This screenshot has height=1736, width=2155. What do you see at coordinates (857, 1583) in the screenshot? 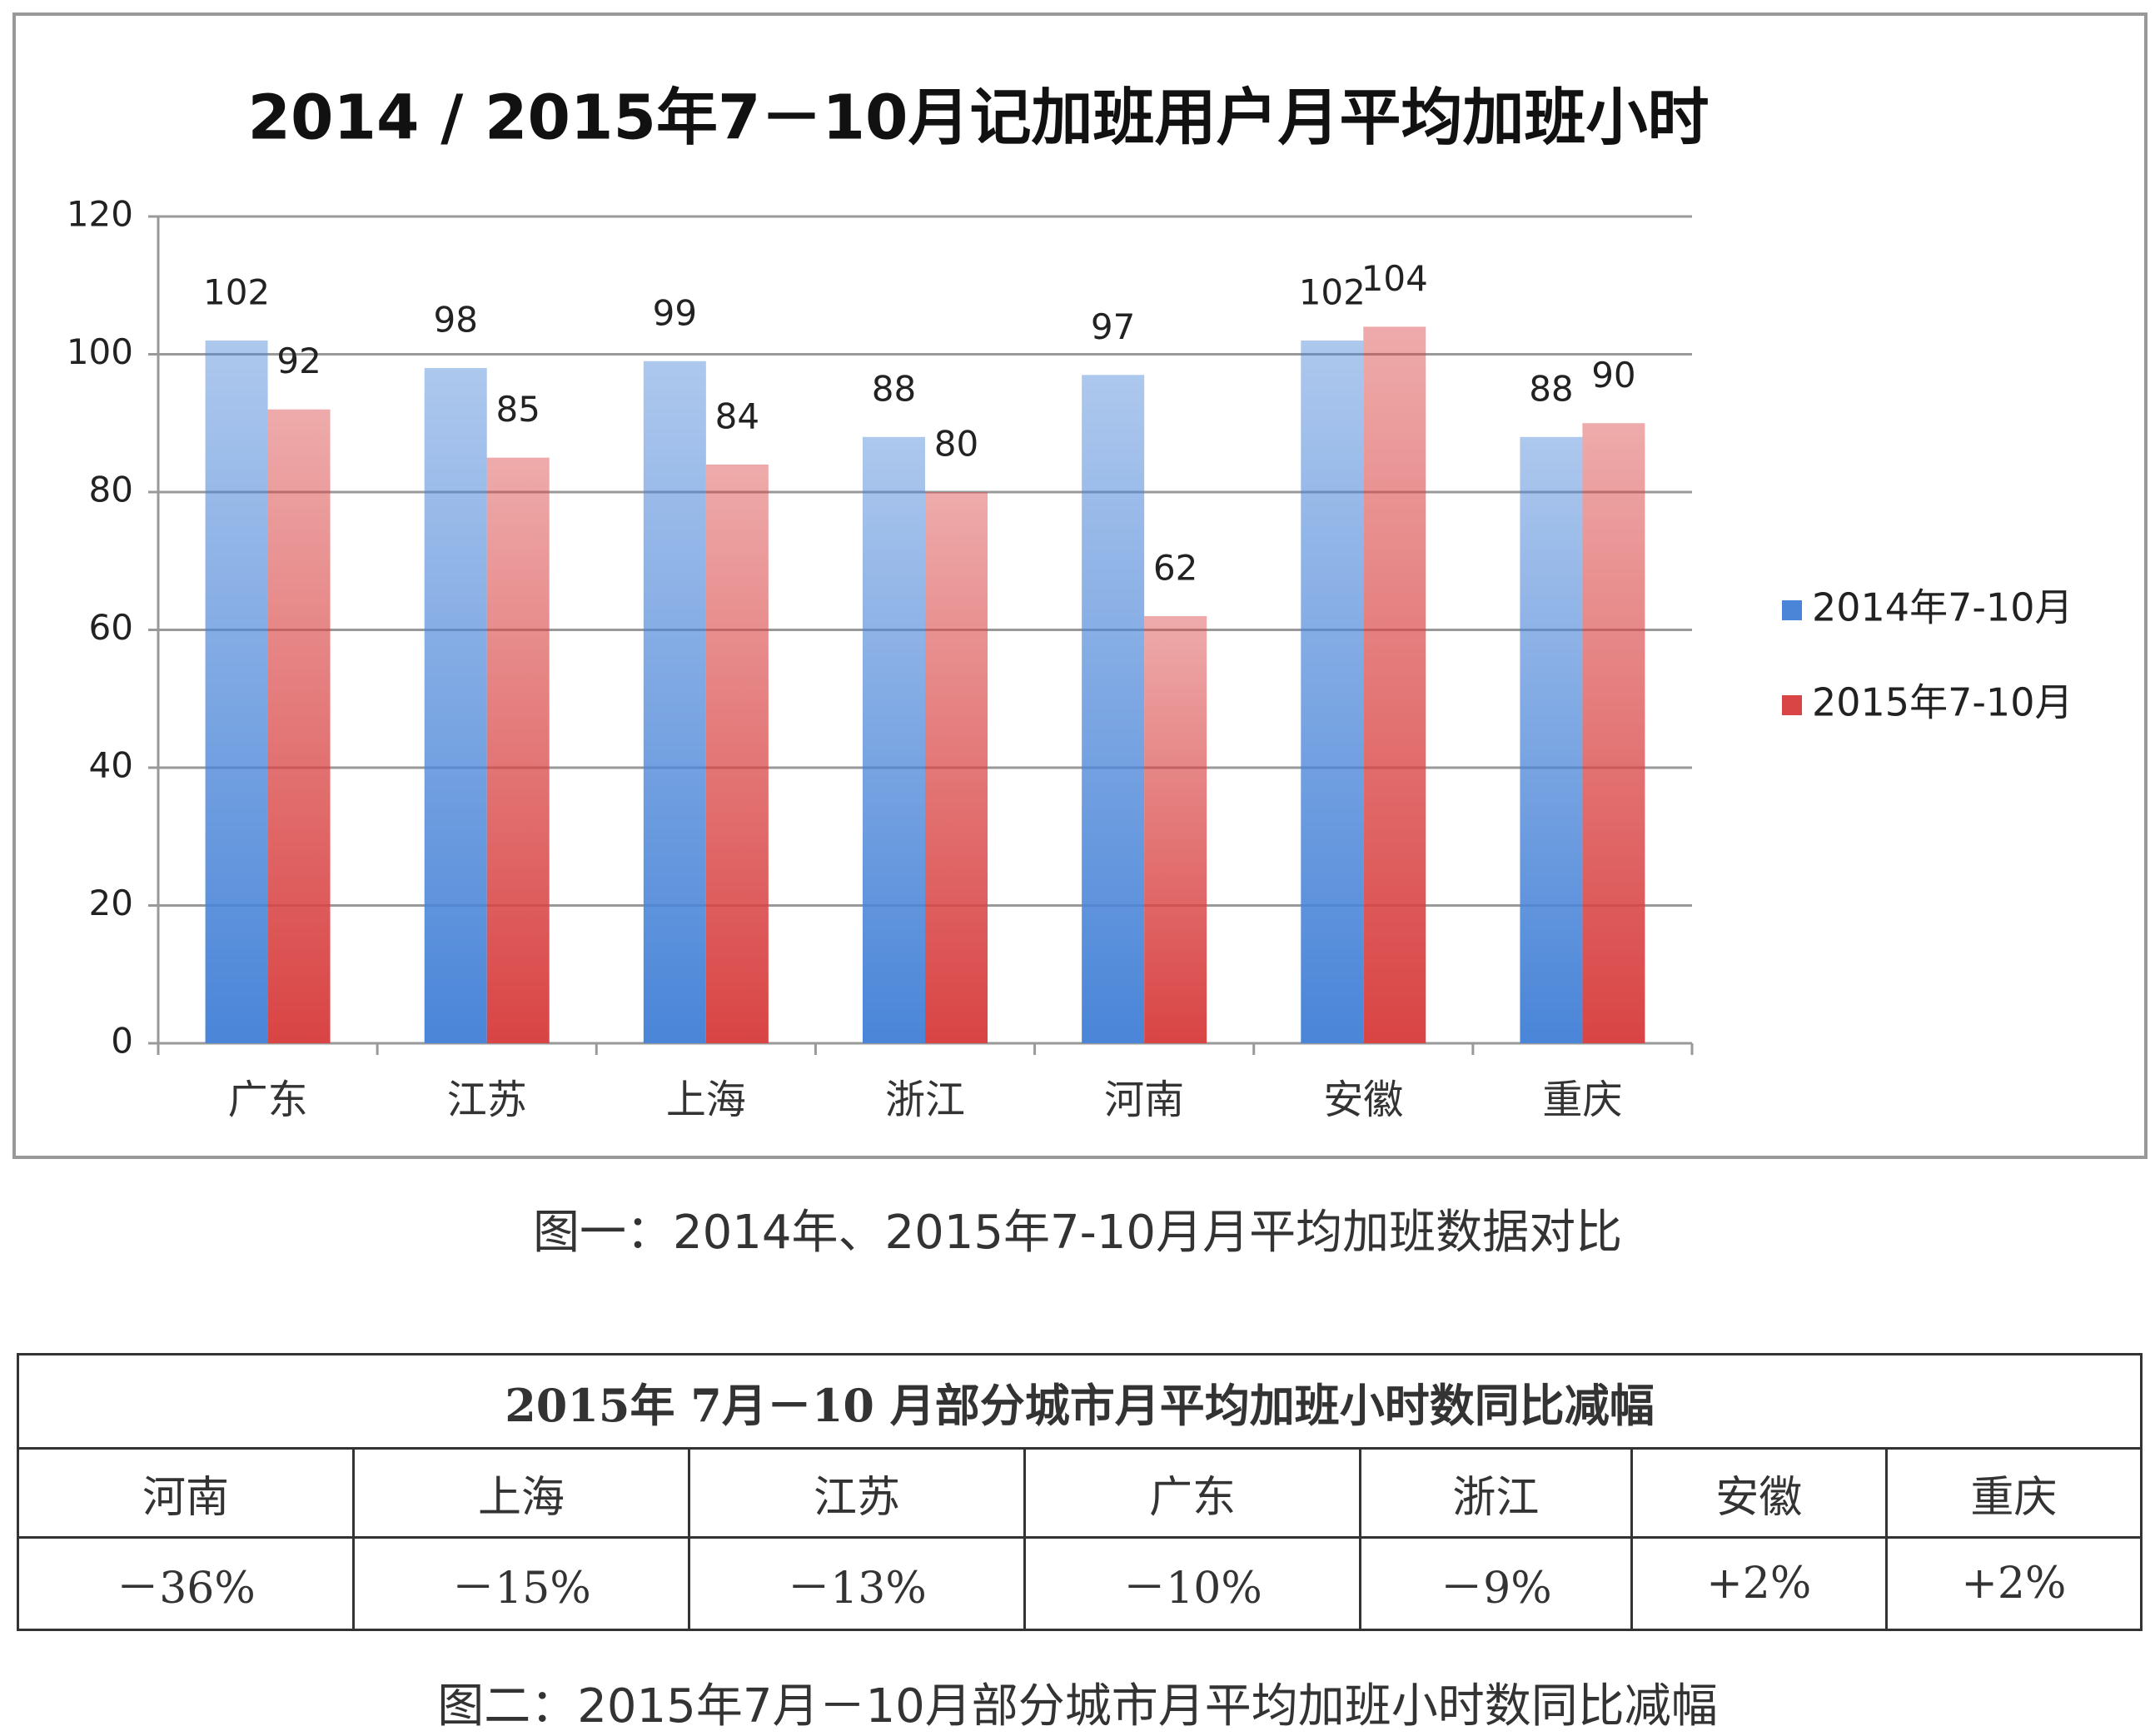
I see `table-cell: －13%` at bounding box center [857, 1583].